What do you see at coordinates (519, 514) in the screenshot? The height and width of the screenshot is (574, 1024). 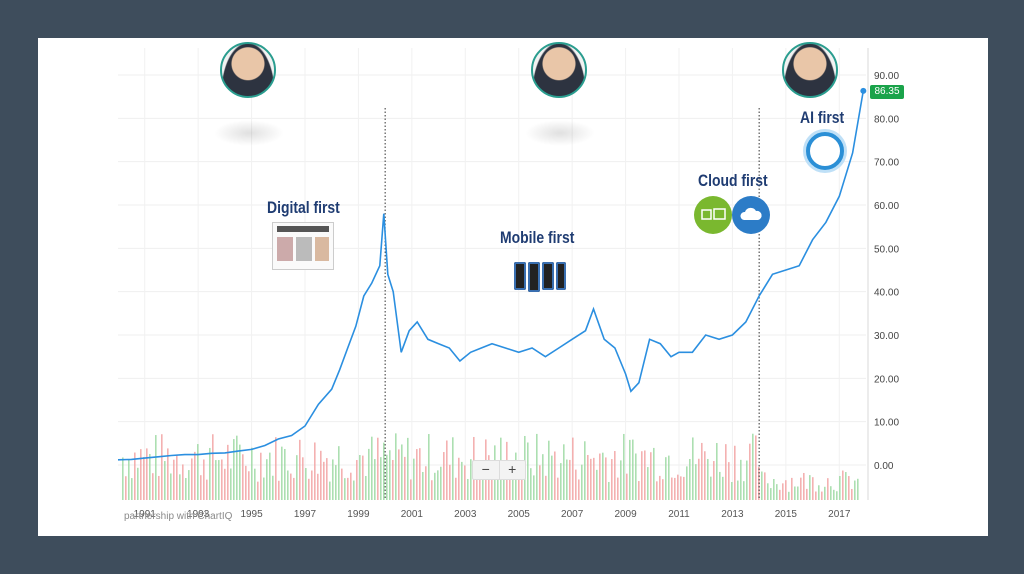 I see `x-tick-label: 2005` at bounding box center [519, 514].